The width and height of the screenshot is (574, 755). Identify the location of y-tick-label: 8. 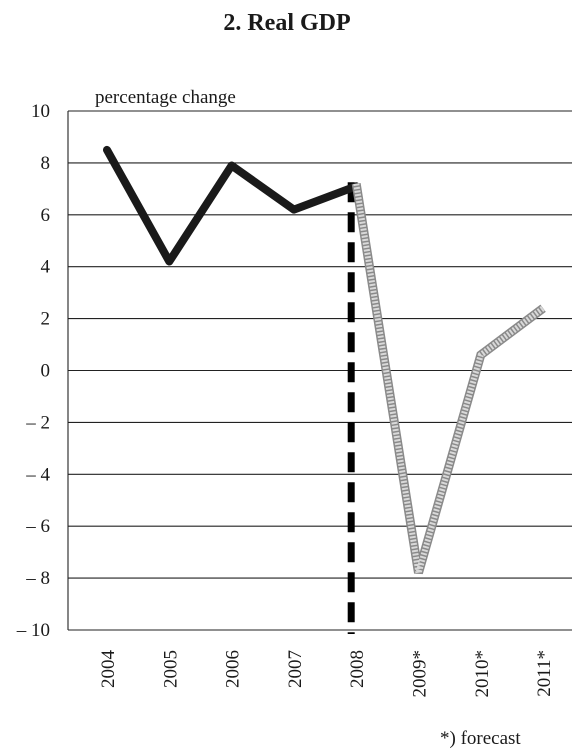
(46, 163).